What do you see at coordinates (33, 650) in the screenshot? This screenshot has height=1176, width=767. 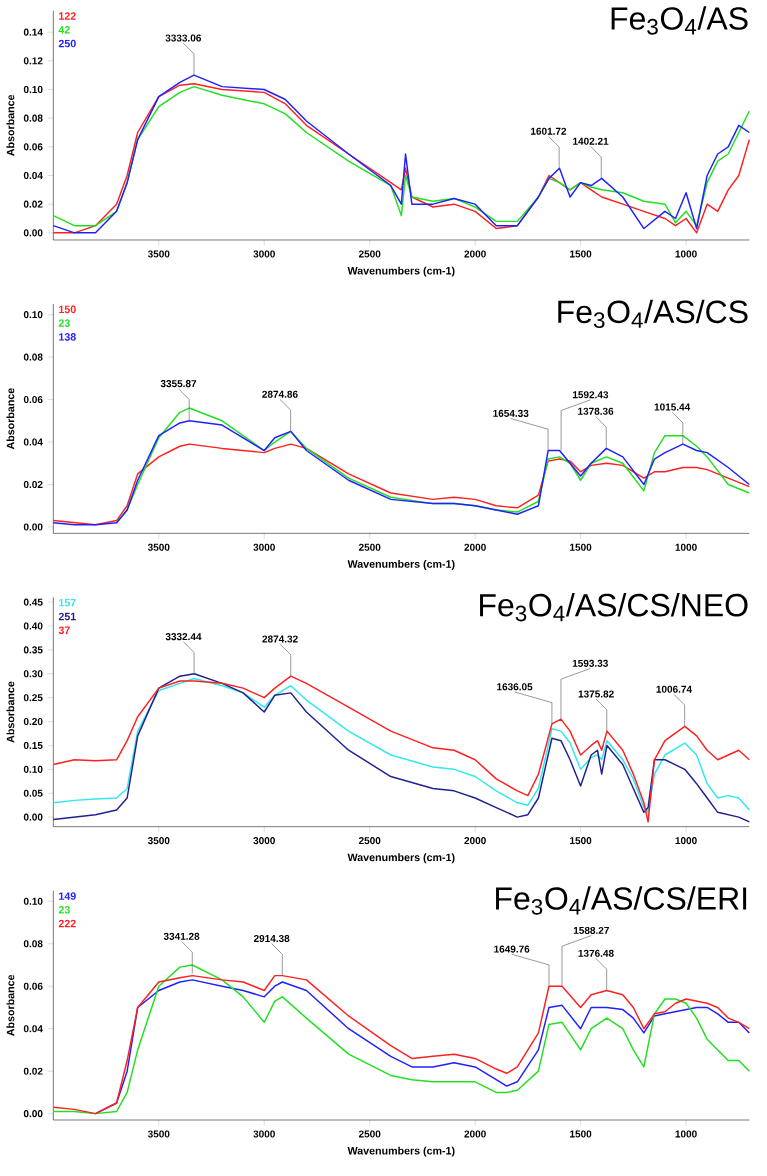 I see `y-tick-label: 0.35` at bounding box center [33, 650].